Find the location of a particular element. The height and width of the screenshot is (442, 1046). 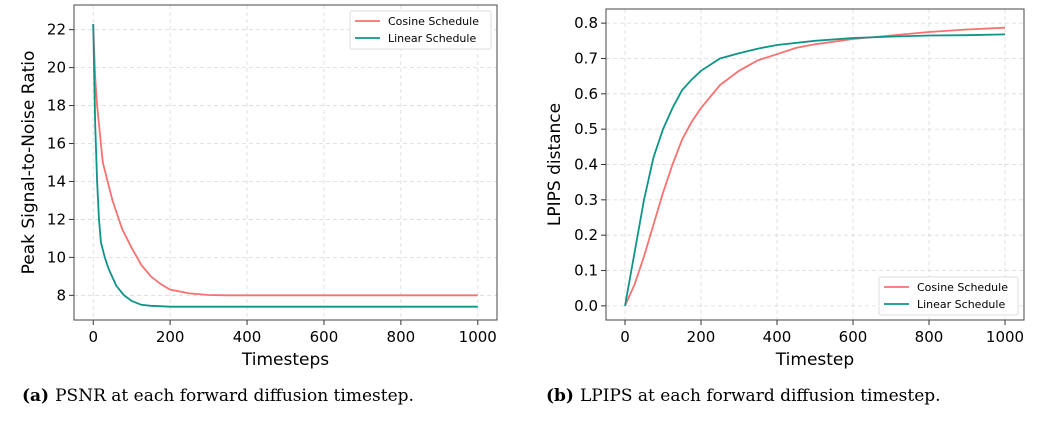

chart-b-legend-box is located at coordinates (948, 296).